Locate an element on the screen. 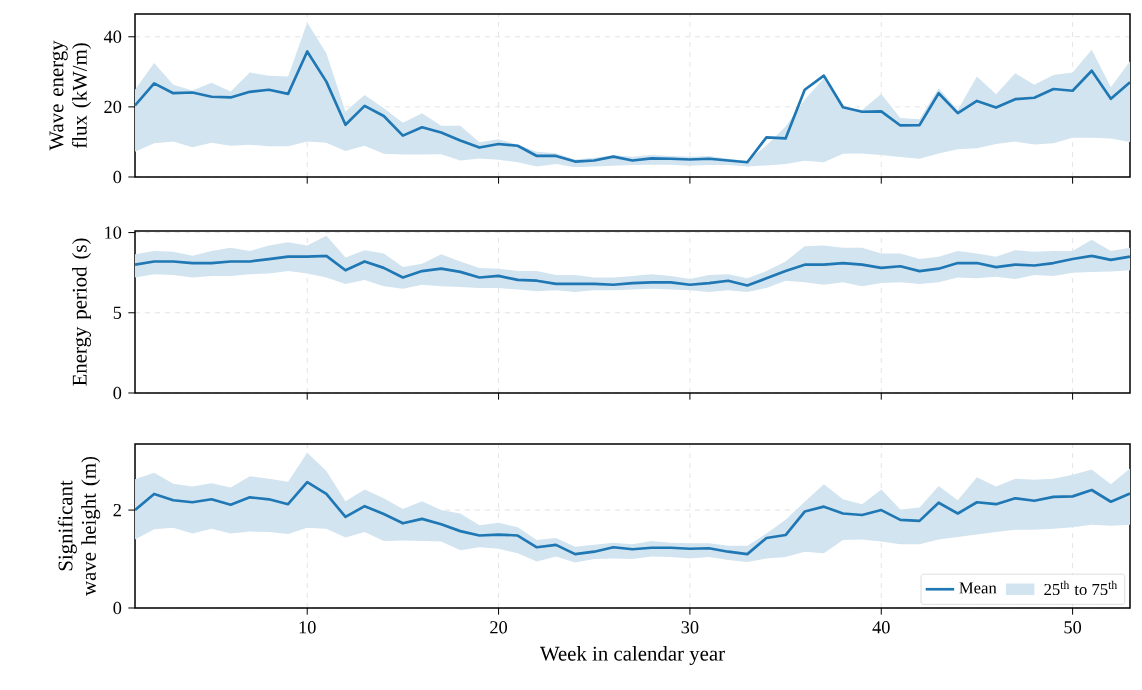 Image resolution: width=1142 pixels, height=690 pixels. x-tick-label: 40 is located at coordinates (881, 627).